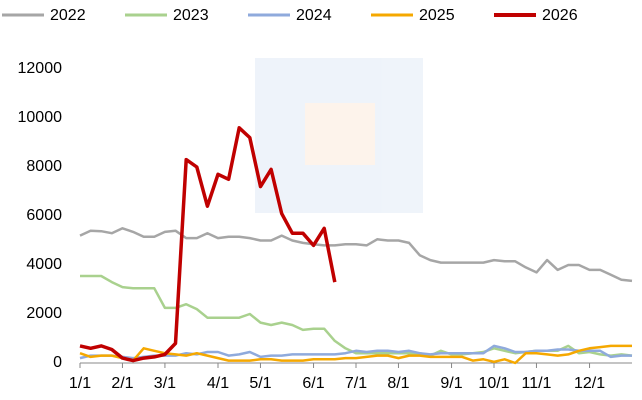  What do you see at coordinates (68, 15) in the screenshot?
I see `legend-label: 2022` at bounding box center [68, 15].